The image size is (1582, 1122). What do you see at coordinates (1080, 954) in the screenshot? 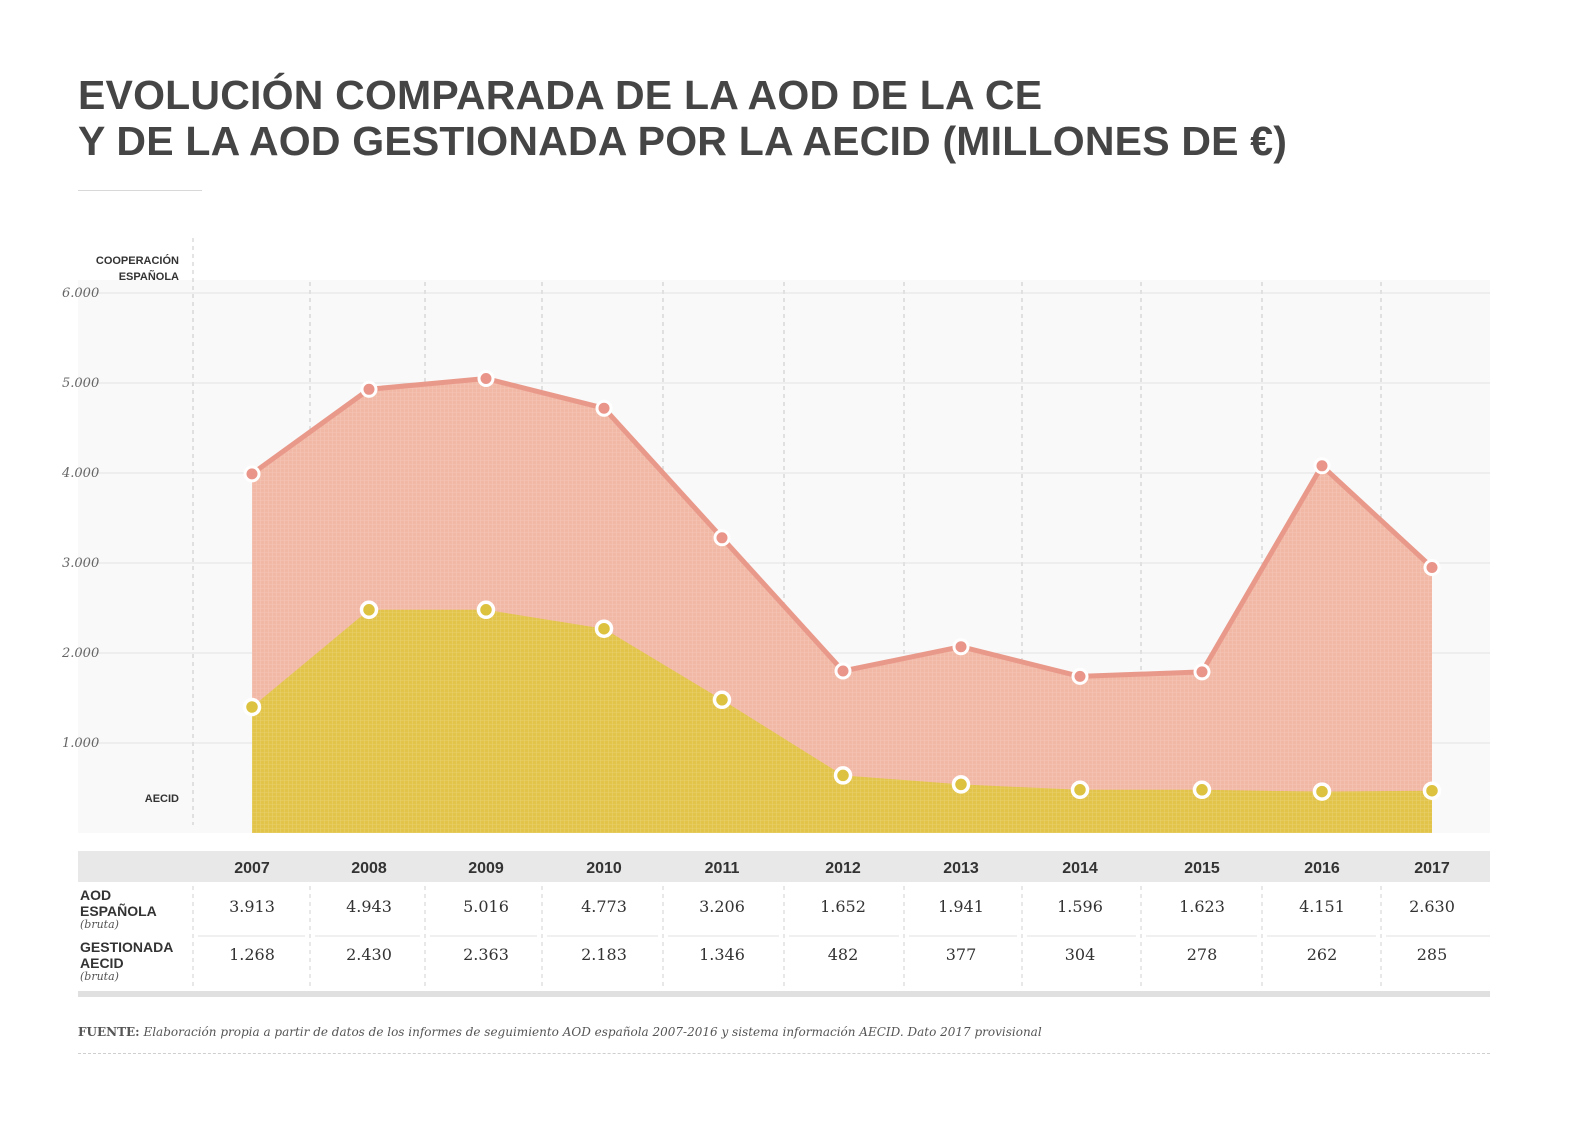
I see `cell-value: 304` at bounding box center [1080, 954].